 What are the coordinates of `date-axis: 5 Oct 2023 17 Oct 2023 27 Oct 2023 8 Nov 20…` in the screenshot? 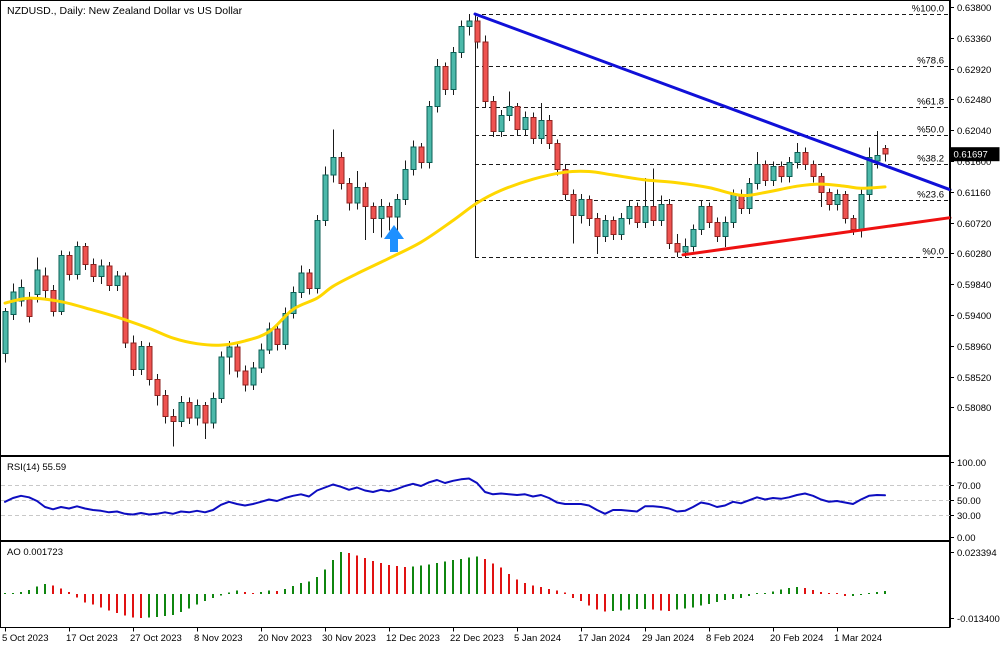 It's located at (442, 636).